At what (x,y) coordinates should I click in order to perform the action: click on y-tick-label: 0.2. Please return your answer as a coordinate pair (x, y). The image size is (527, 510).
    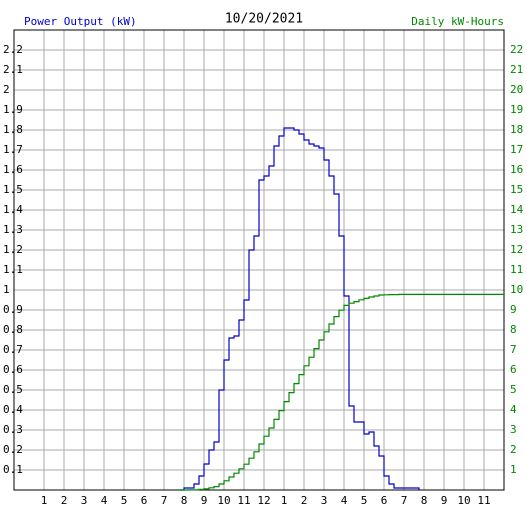
    Looking at the image, I should click on (13, 449).